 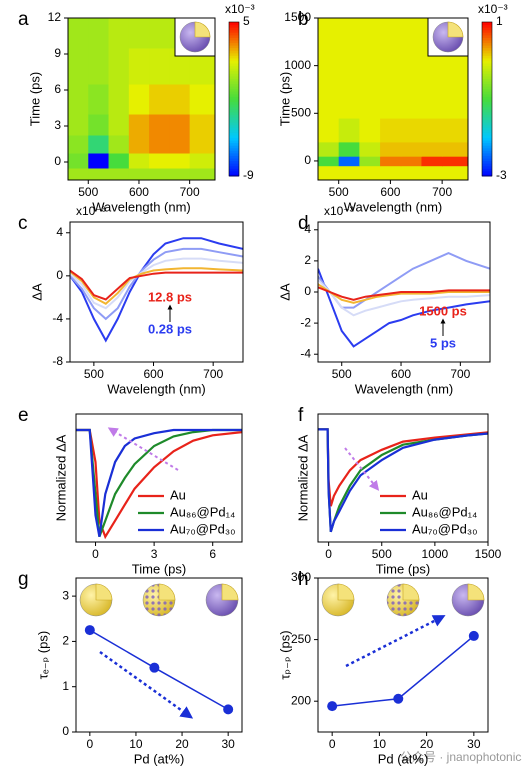 What do you see at coordinates (301, 112) in the screenshot?
I see `y-tick-label: 500` at bounding box center [301, 112].